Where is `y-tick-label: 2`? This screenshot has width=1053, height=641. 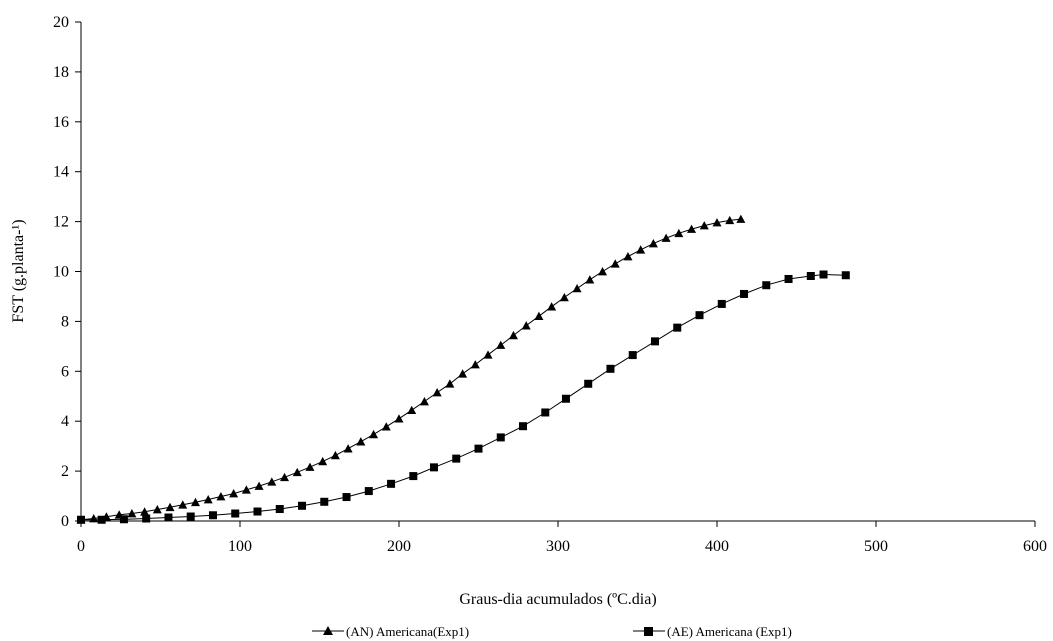
y-tick-label: 2 is located at coordinates (65, 471).